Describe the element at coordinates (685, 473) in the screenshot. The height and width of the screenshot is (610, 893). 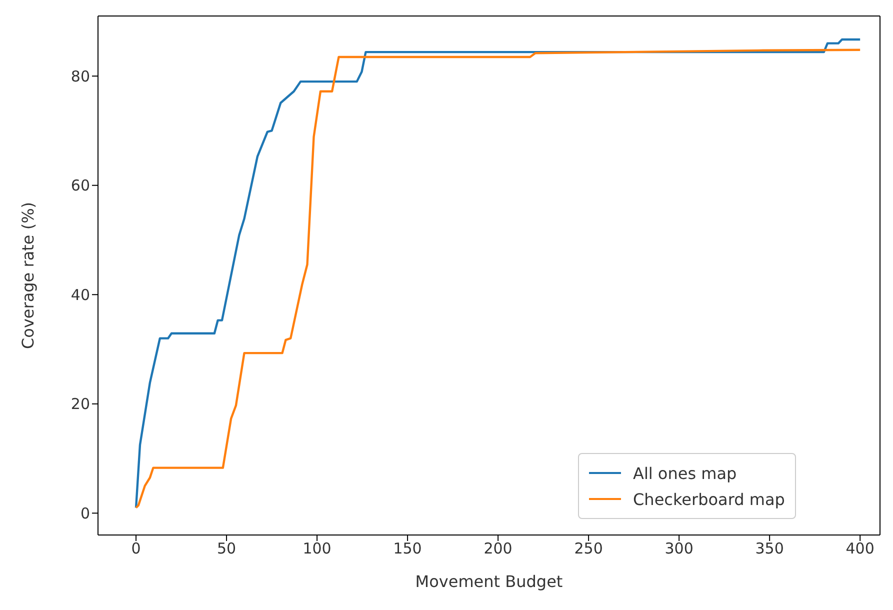
I see `legend-label: All ones map` at that location.